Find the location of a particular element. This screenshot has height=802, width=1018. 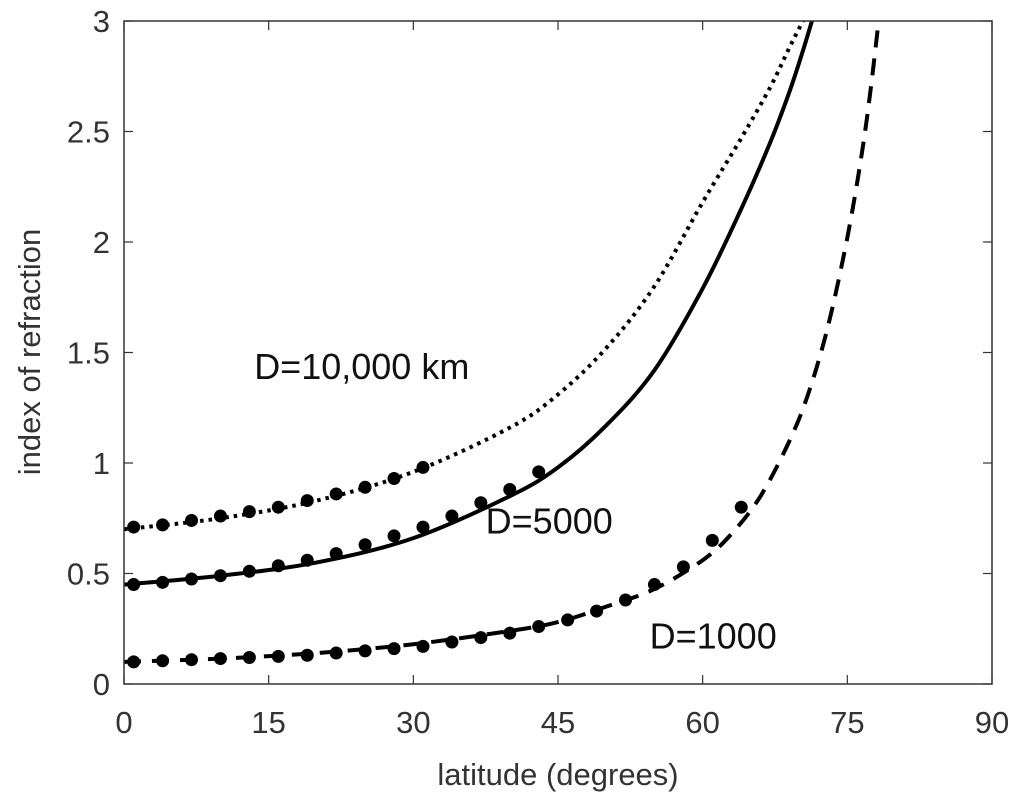

annotation-1: D=5000 is located at coordinates (549, 521).